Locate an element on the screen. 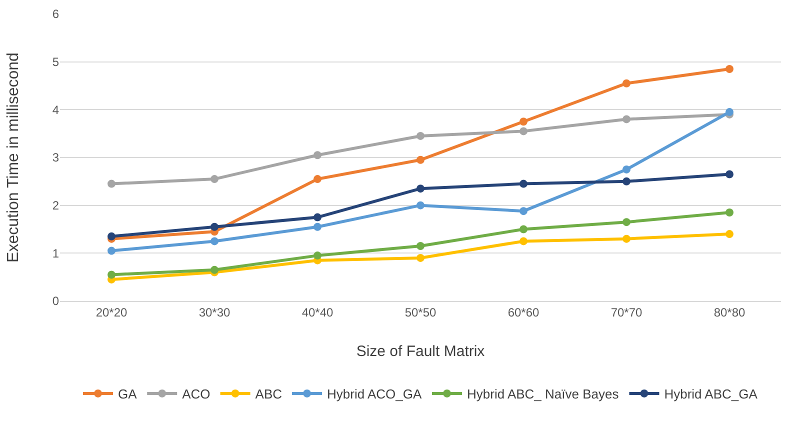  y-tick-label: 4 is located at coordinates (56, 109).